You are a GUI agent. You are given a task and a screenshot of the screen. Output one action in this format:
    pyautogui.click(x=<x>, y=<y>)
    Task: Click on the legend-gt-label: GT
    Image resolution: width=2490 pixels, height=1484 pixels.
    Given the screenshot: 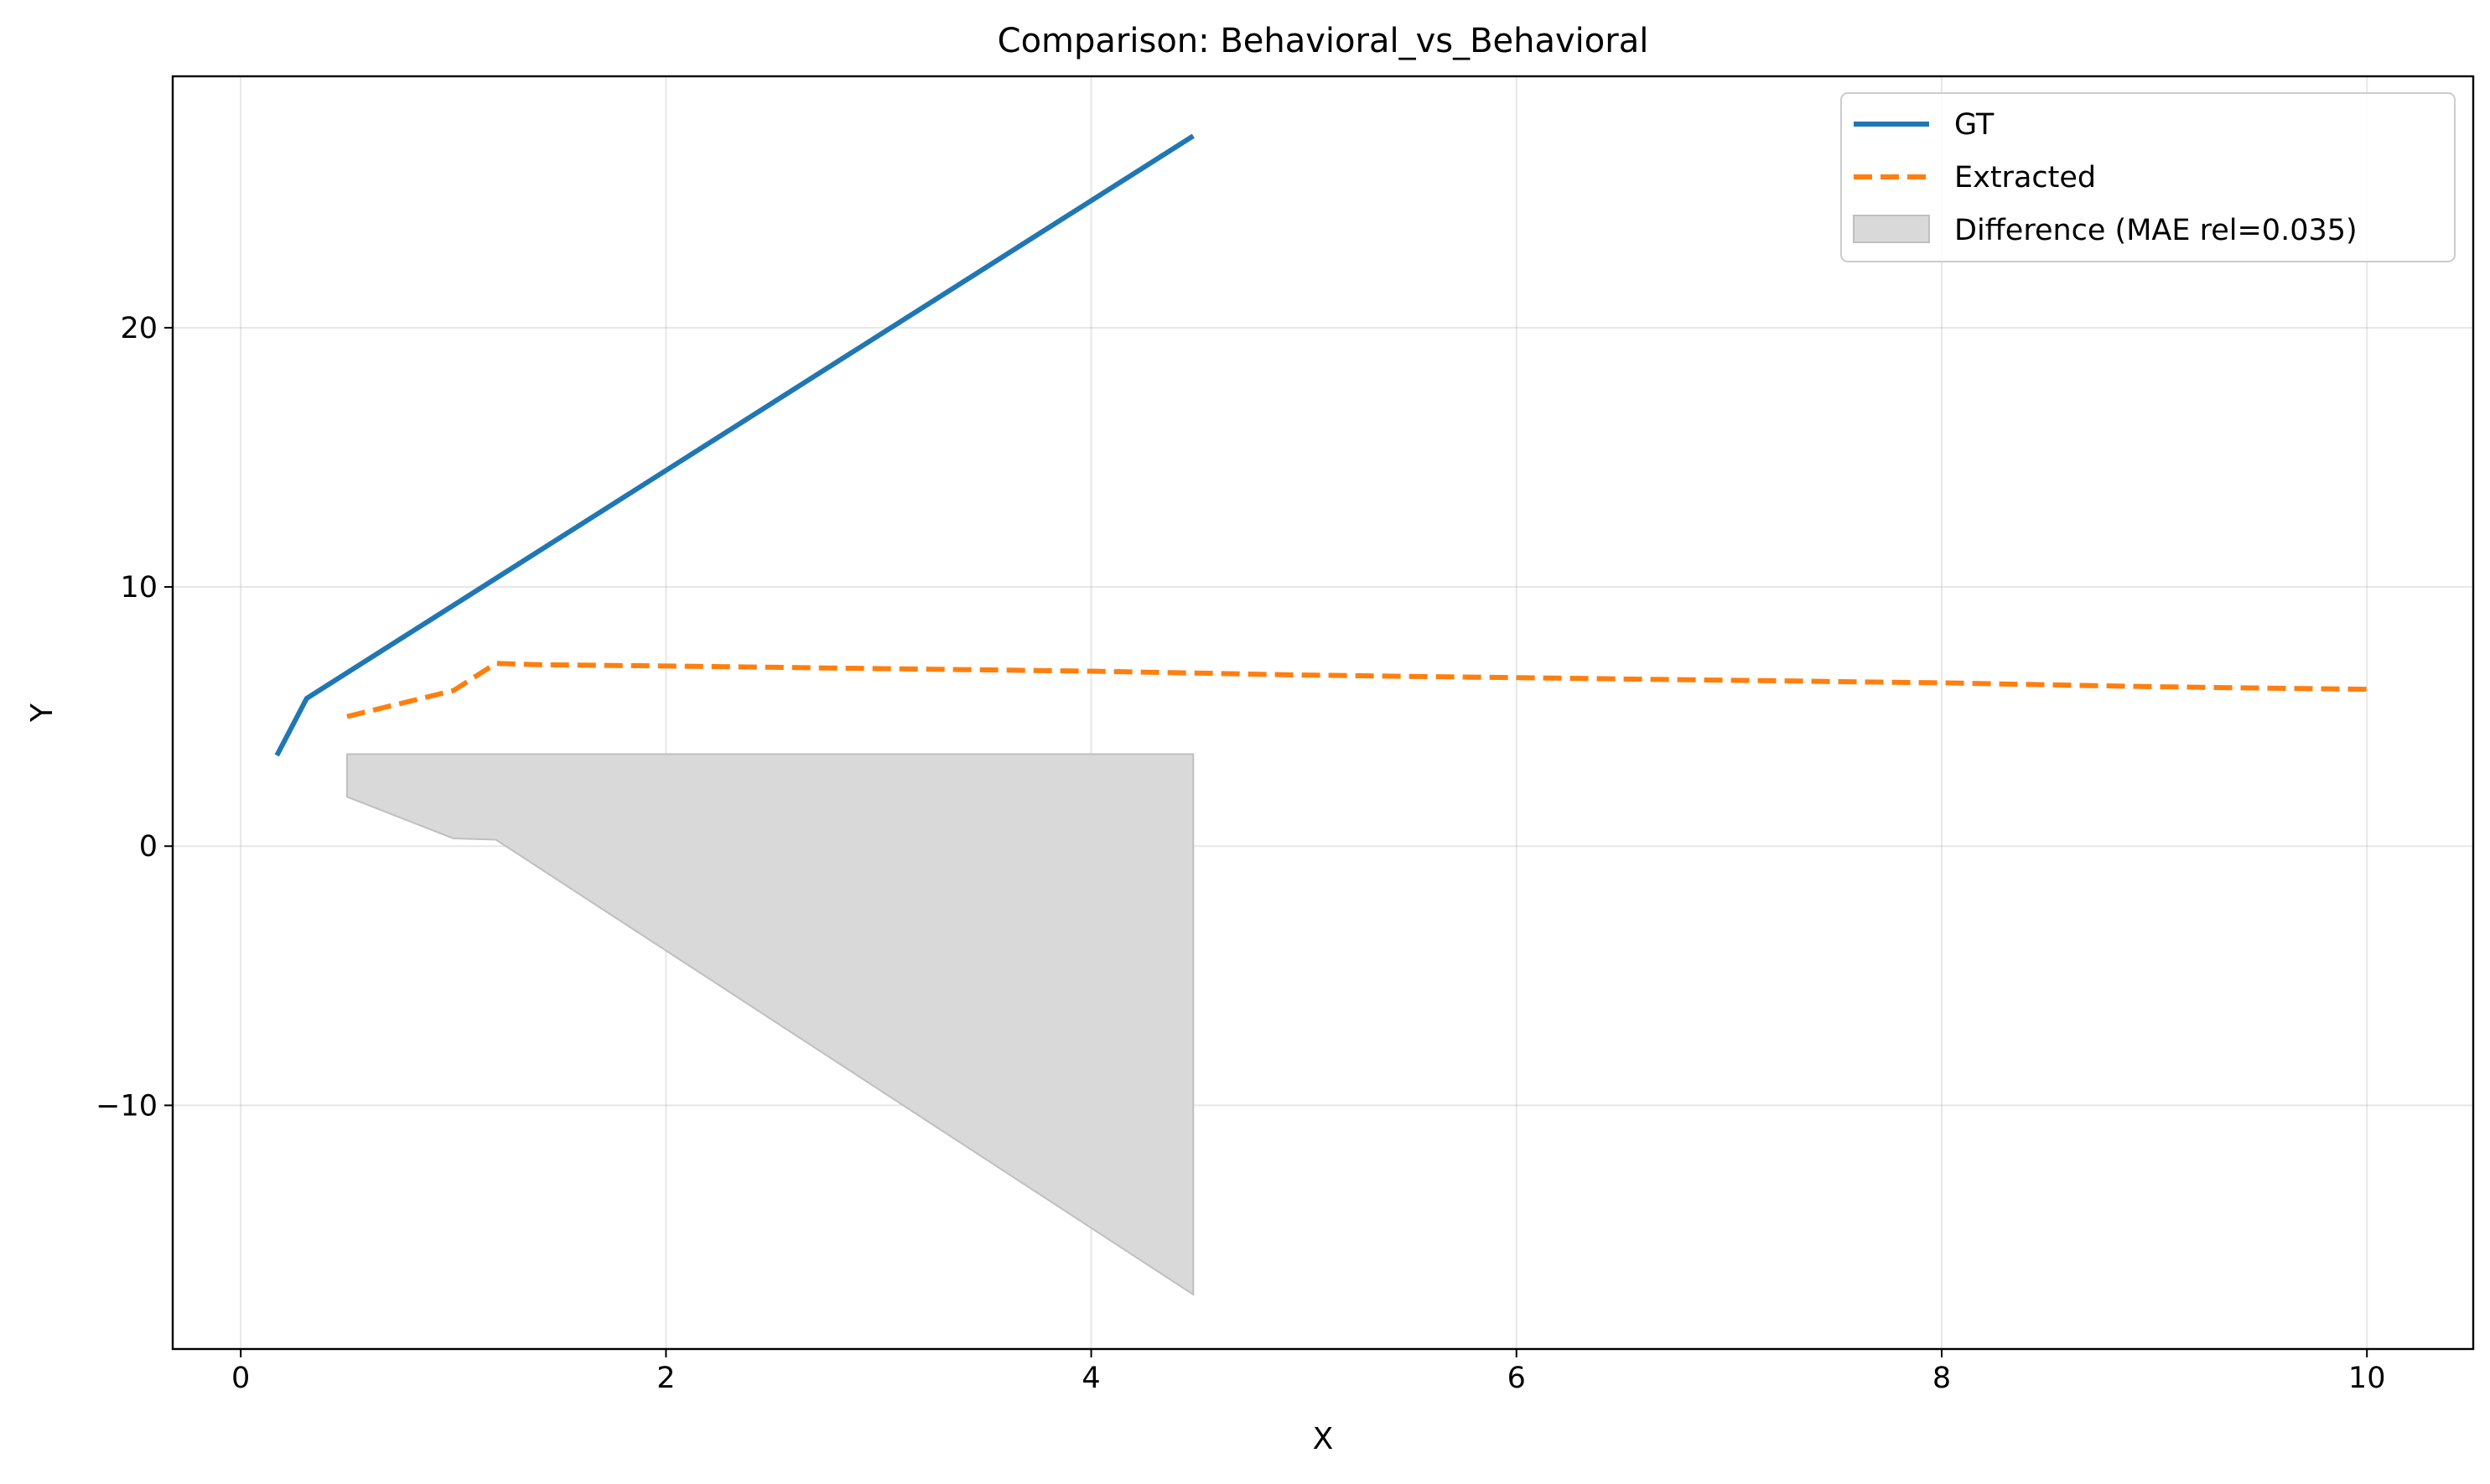 What is the action you would take?
    pyautogui.click(x=1974, y=125)
    